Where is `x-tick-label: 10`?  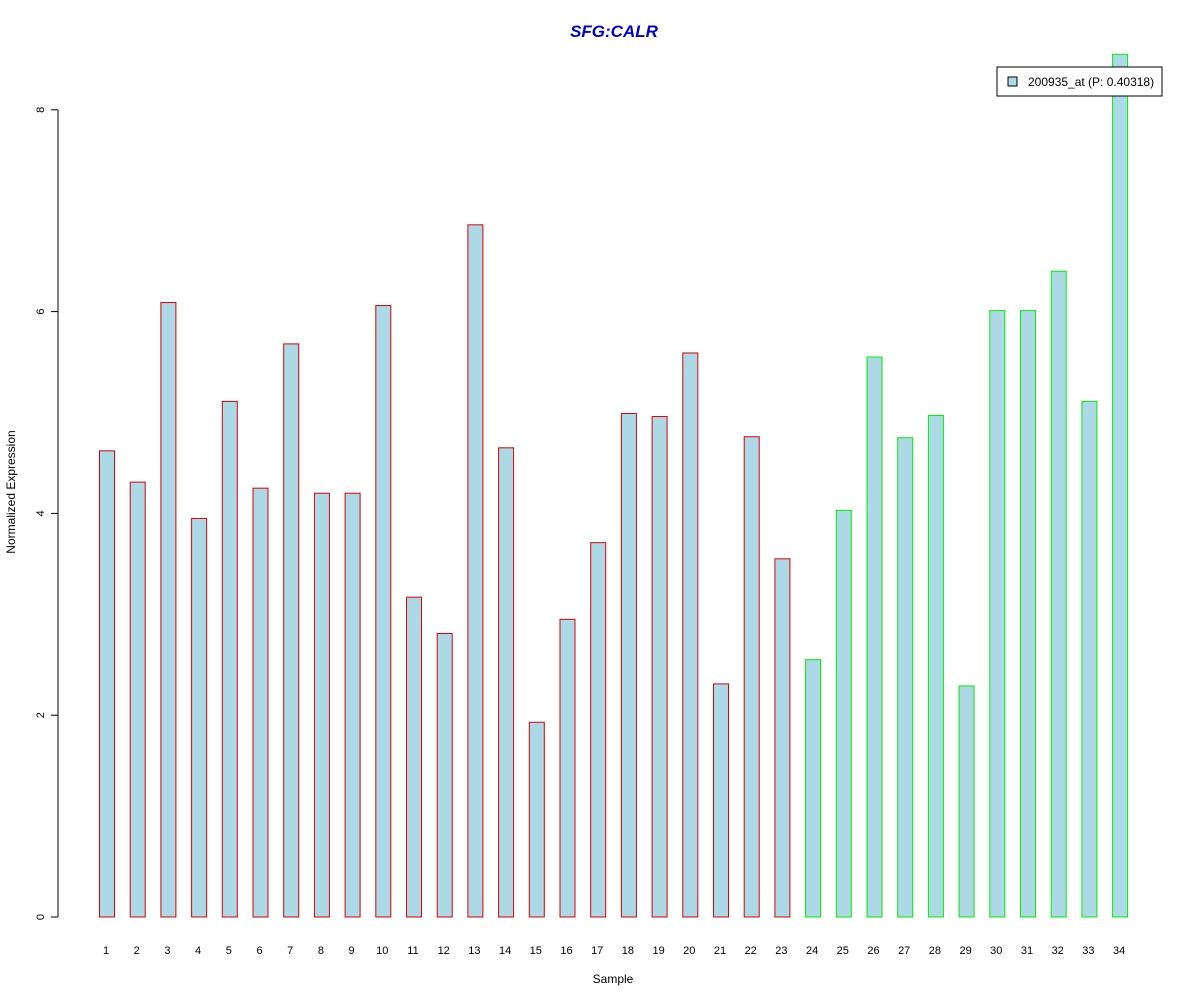 x-tick-label: 10 is located at coordinates (382, 951).